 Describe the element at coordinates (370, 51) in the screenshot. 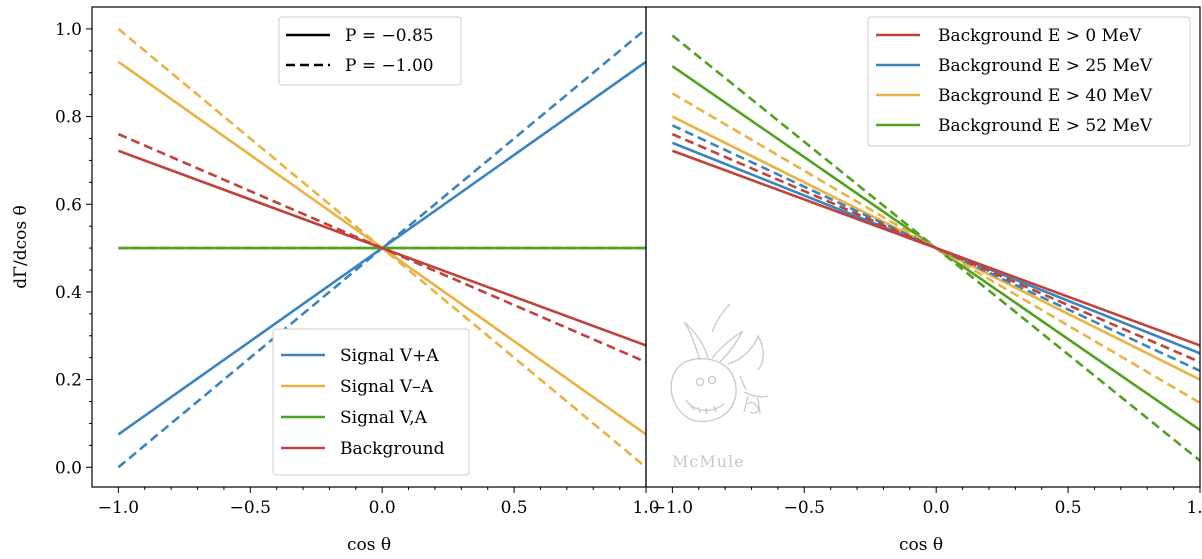

I see `style-legend: P = −0.85 P = −1.00` at that location.